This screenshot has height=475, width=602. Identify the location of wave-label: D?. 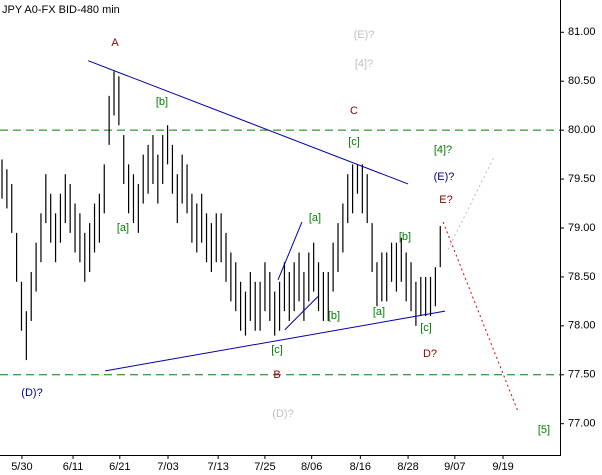
(430, 354).